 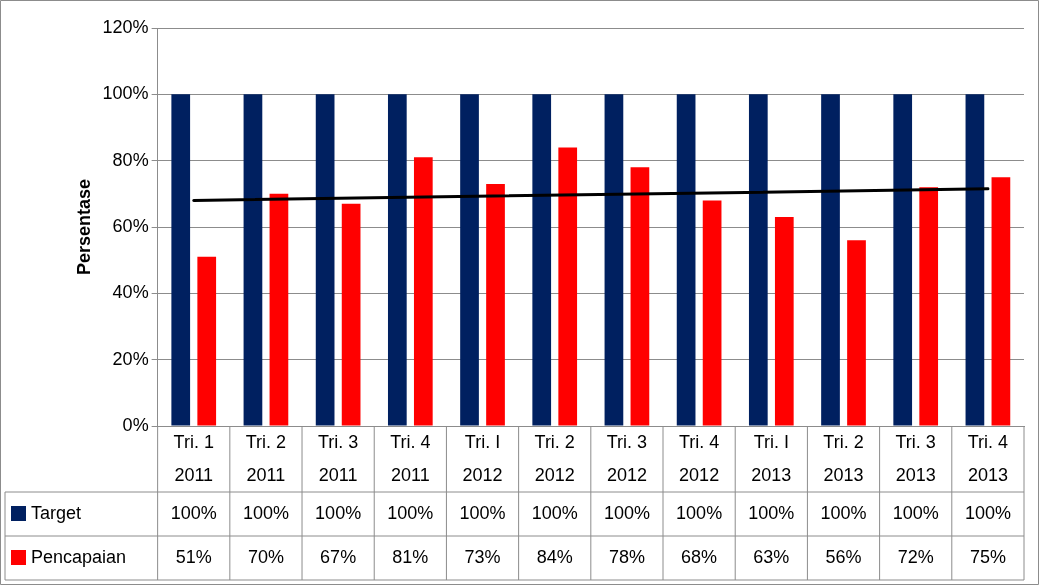 I want to click on data-label: 51%, so click(x=193, y=556).